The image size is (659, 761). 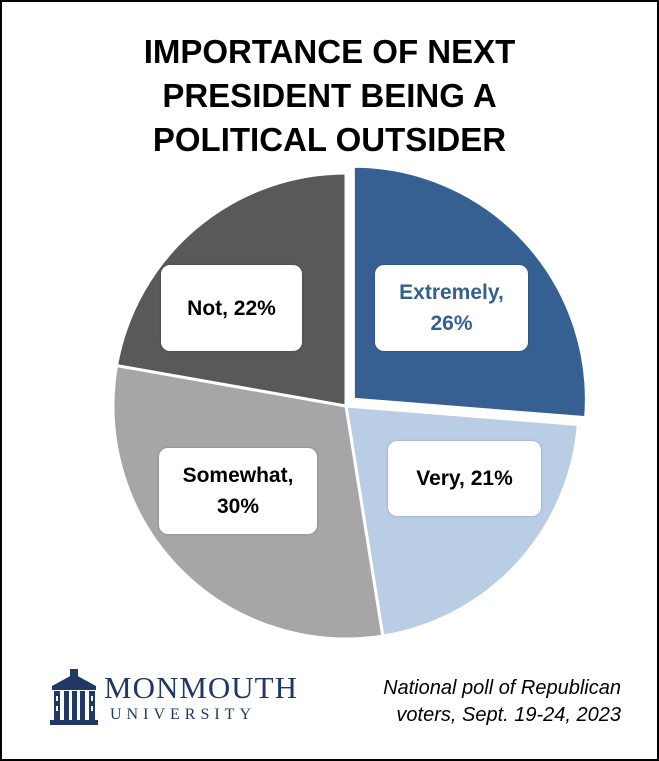 What do you see at coordinates (508, 715) in the screenshot?
I see `source-note-line-2: voters, Sept. 19-24, 2023` at bounding box center [508, 715].